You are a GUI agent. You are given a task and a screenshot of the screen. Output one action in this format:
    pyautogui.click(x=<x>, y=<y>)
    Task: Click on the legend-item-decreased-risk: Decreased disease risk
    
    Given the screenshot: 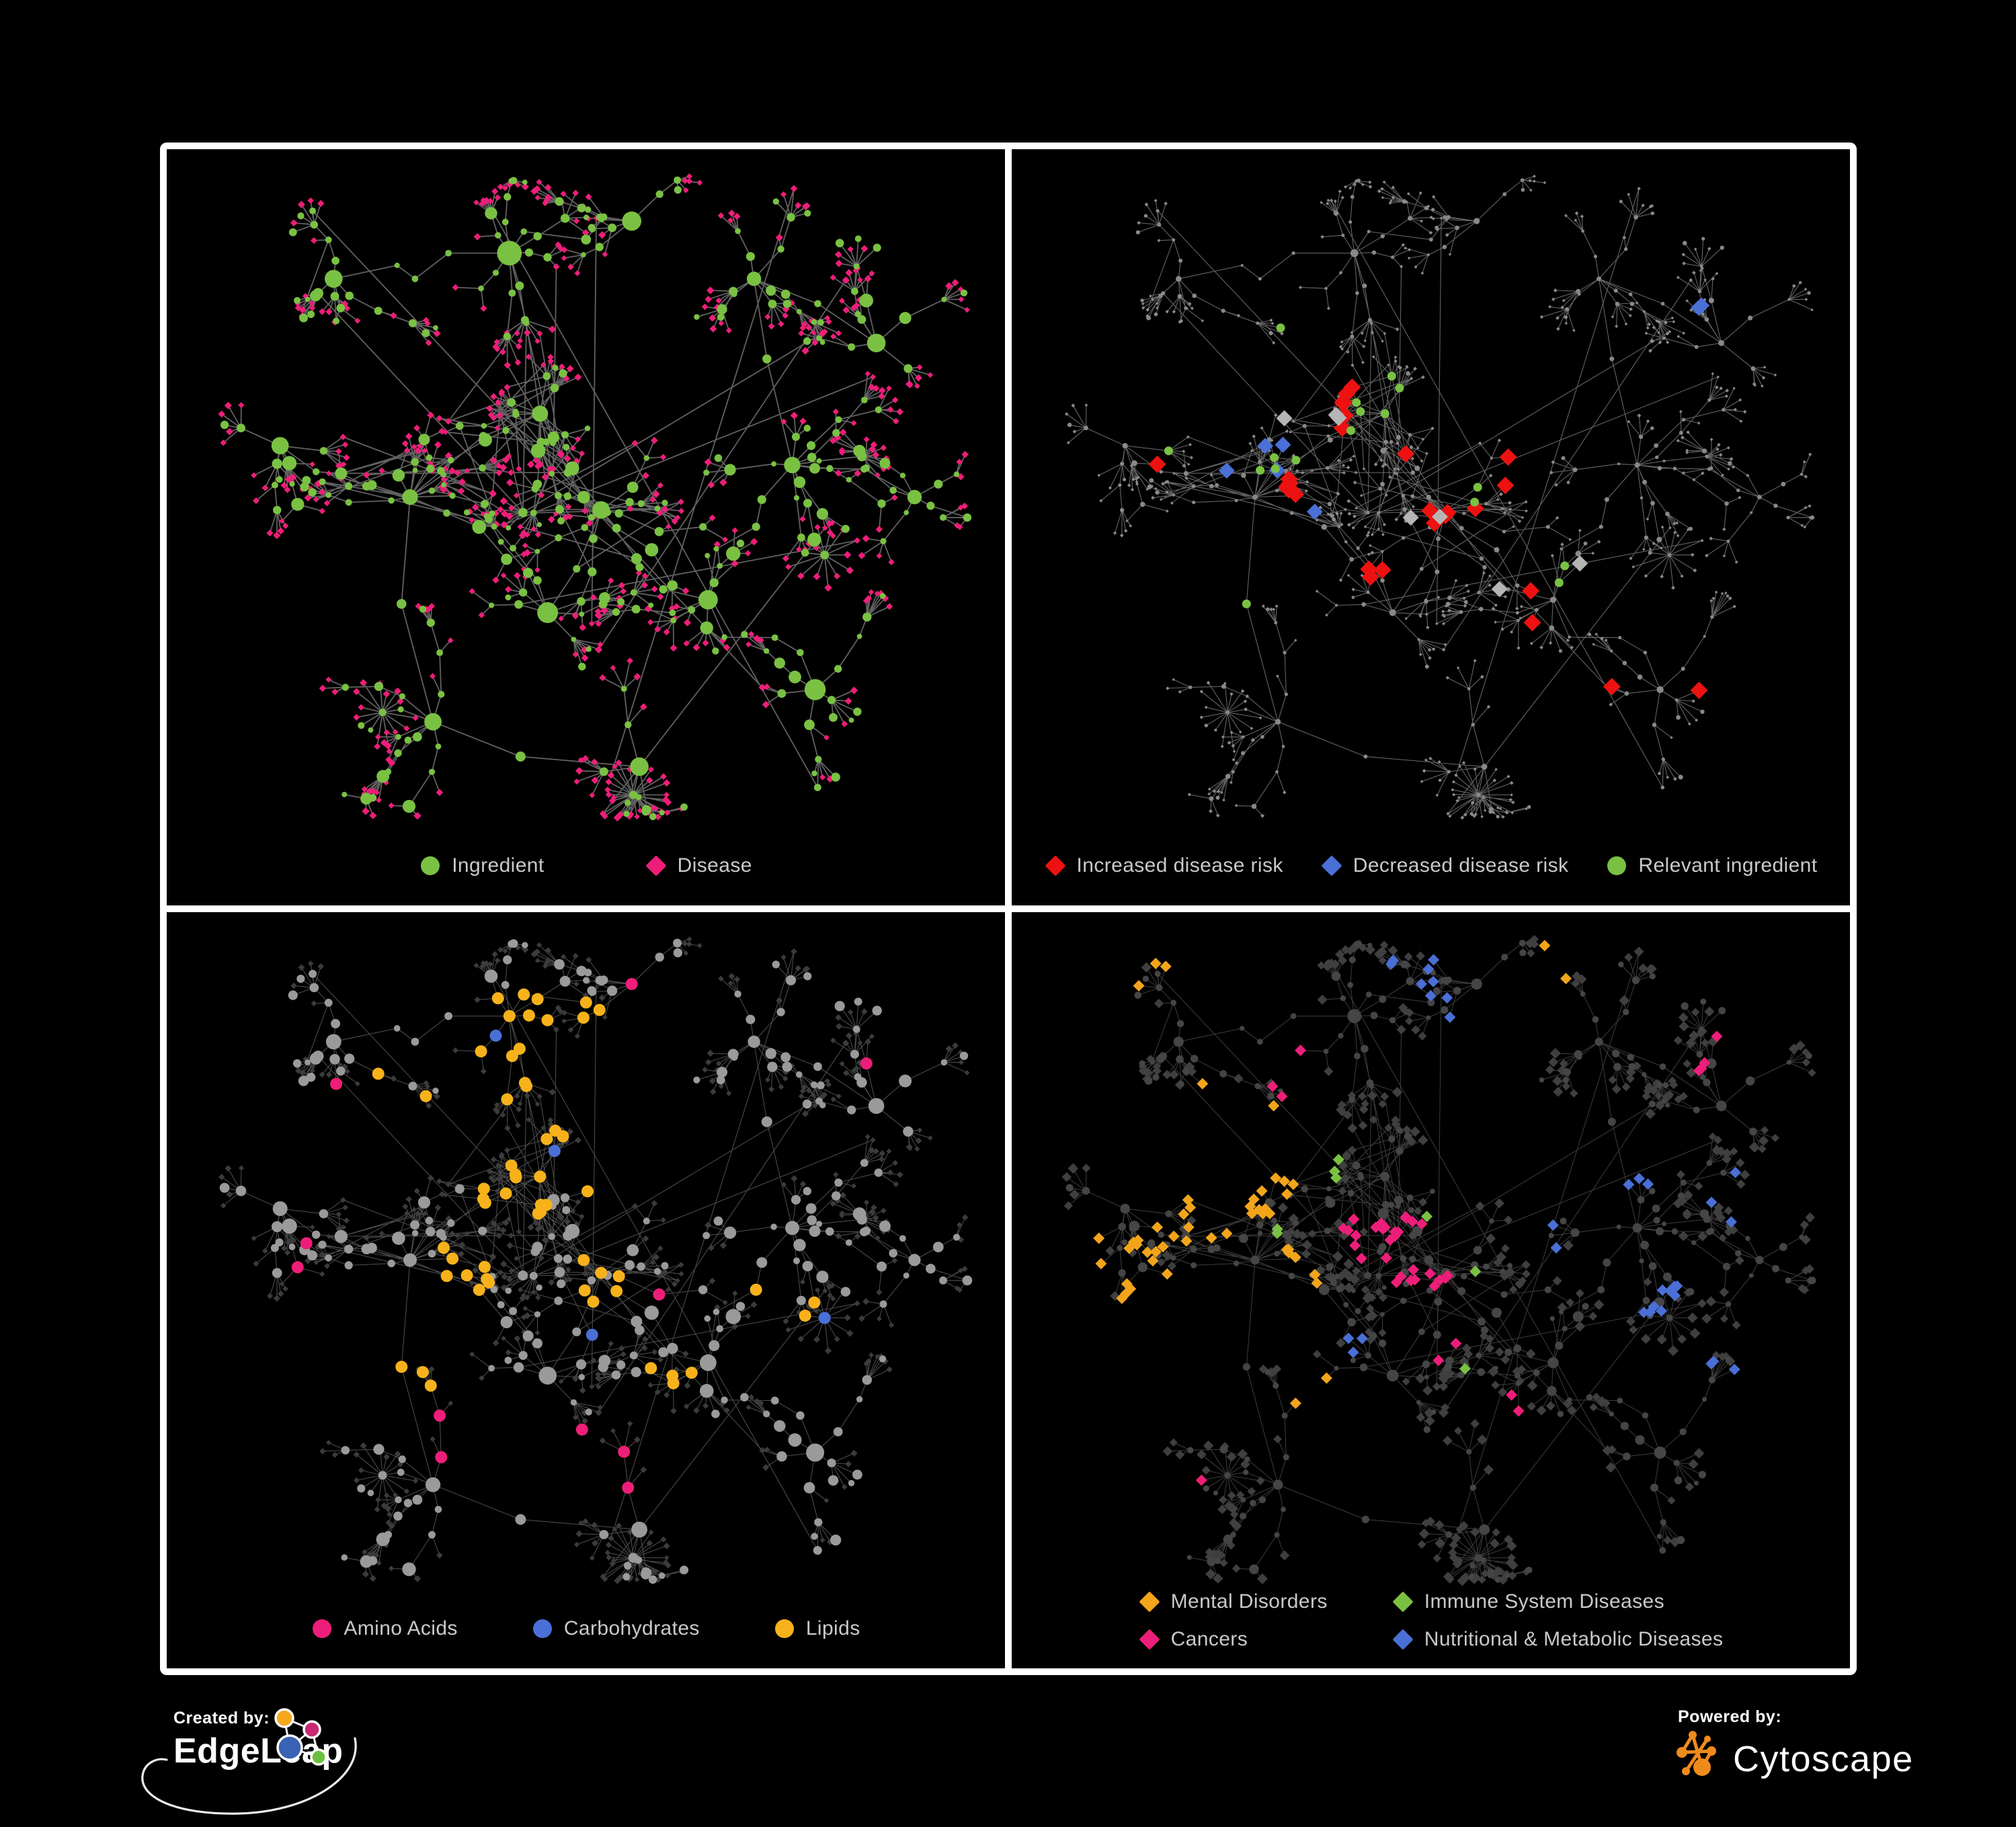 What is the action you would take?
    pyautogui.click(x=1445, y=865)
    